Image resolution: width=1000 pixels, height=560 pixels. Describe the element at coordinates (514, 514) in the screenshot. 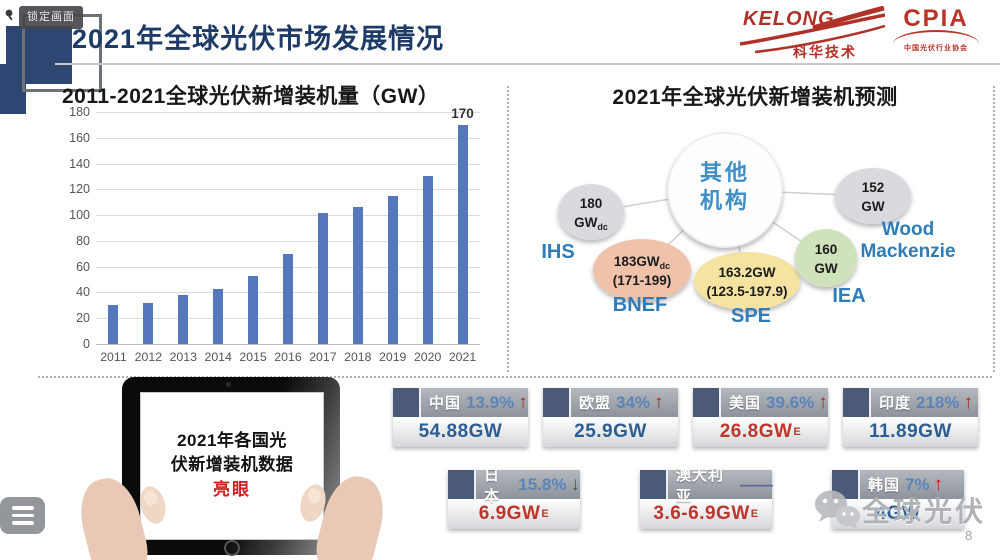

I see `stat-value: 6.9GW E` at that location.